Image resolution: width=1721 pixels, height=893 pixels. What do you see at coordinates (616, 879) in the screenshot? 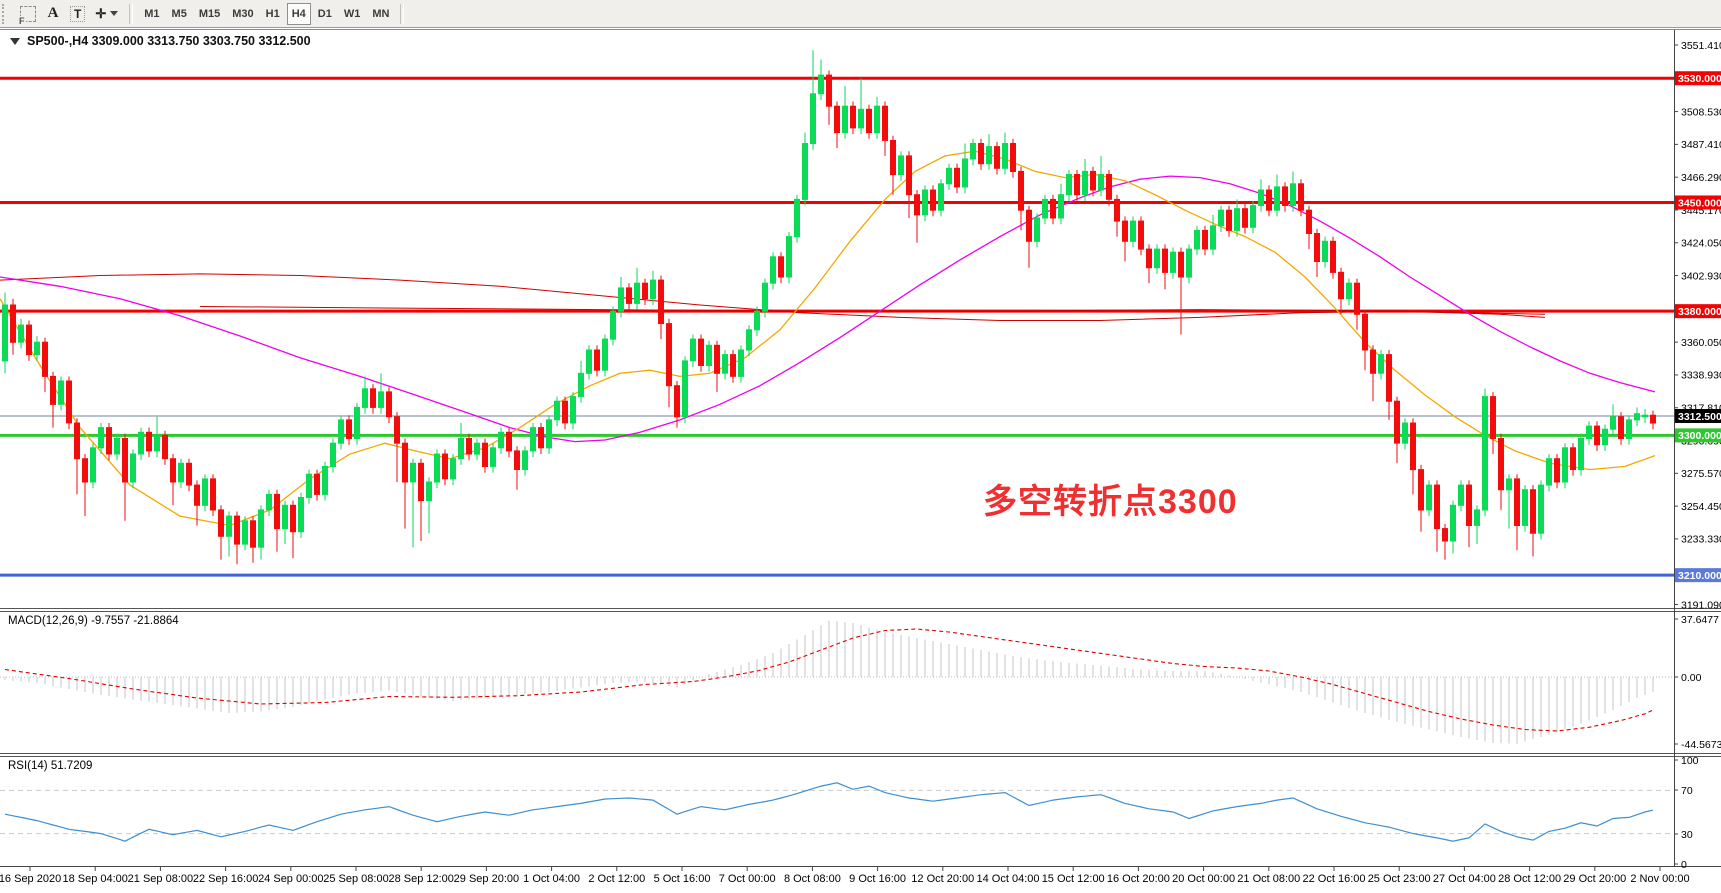
I see `time-axis-label: 2 Oct 12:00` at bounding box center [616, 879].